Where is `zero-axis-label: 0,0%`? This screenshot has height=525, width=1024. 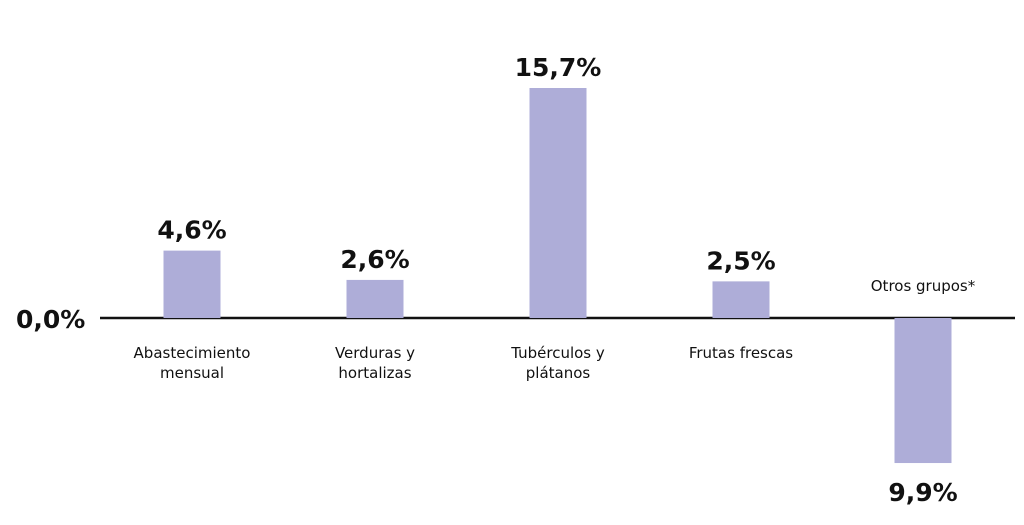
zero-axis-label: 0,0% is located at coordinates (50, 319).